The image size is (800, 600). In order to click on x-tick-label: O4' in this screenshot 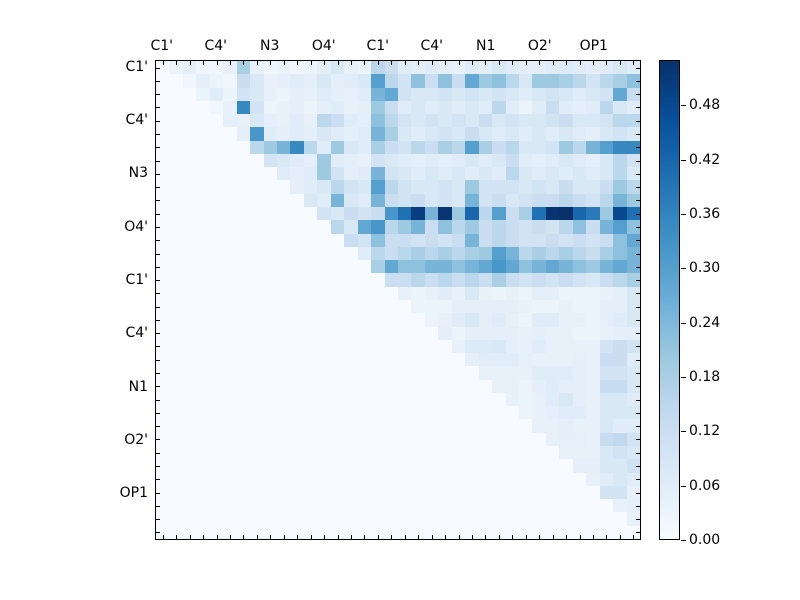, I will do `click(323, 46)`.